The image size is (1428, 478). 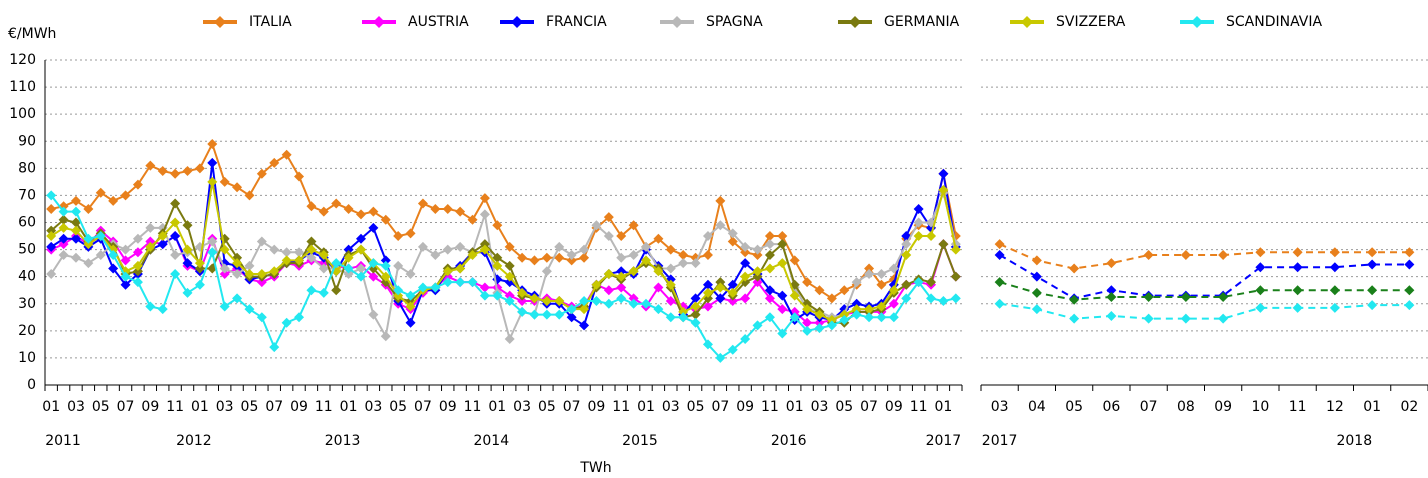 What do you see at coordinates (27, 195) in the screenshot?
I see `y-tick-label: 70` at bounding box center [27, 195].